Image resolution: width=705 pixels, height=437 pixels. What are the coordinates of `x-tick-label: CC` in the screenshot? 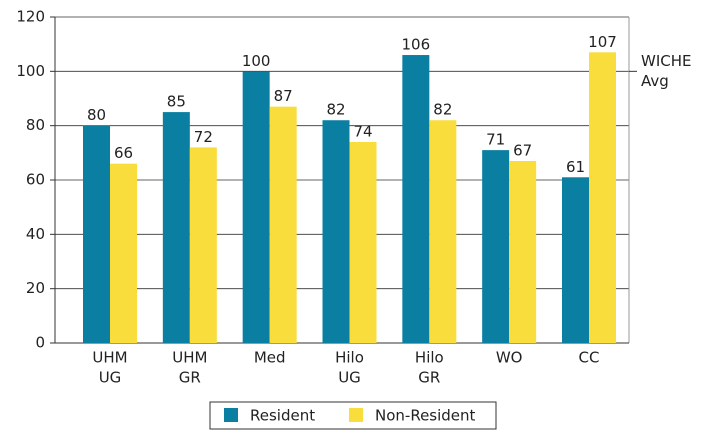 It's located at (589, 358).